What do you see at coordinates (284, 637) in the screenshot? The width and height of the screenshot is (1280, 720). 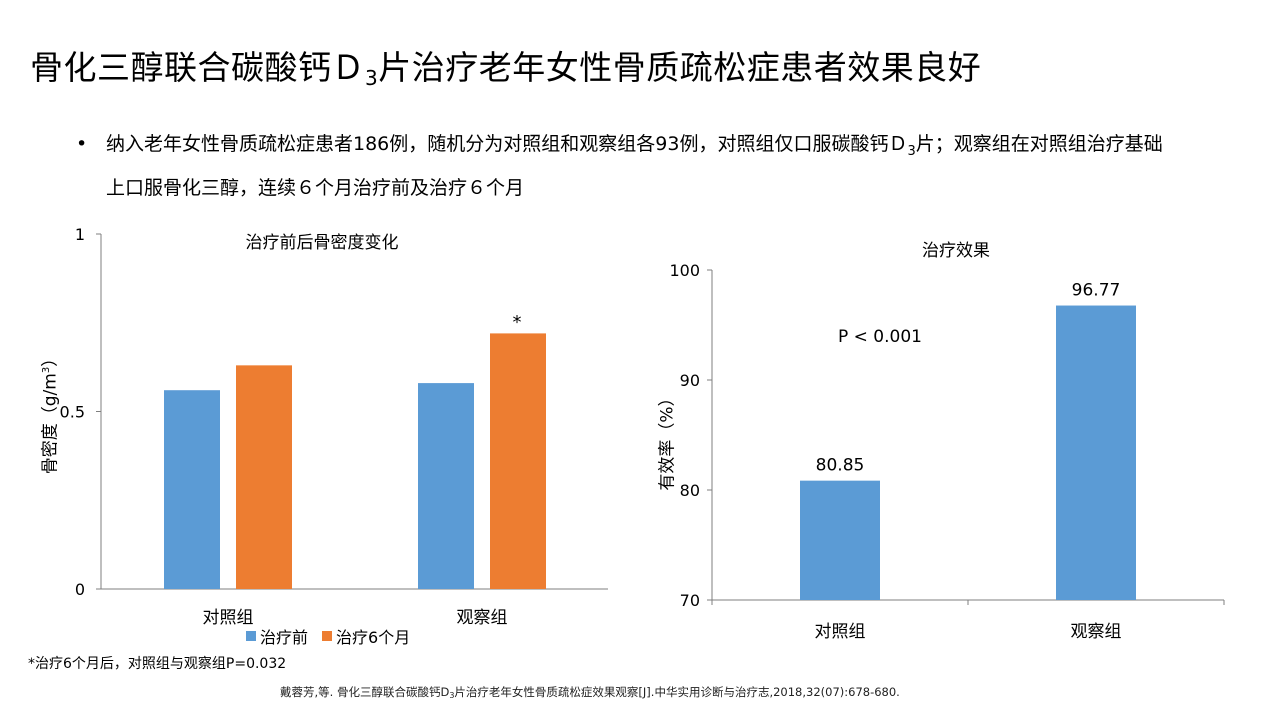 I see `legend-label-before: 治疗前` at bounding box center [284, 637].